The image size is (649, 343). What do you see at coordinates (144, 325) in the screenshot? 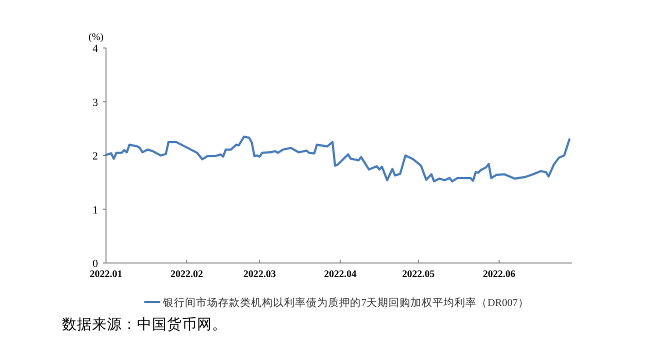
I see `annotation: 数据来源：中国货币网。` at bounding box center [144, 325].